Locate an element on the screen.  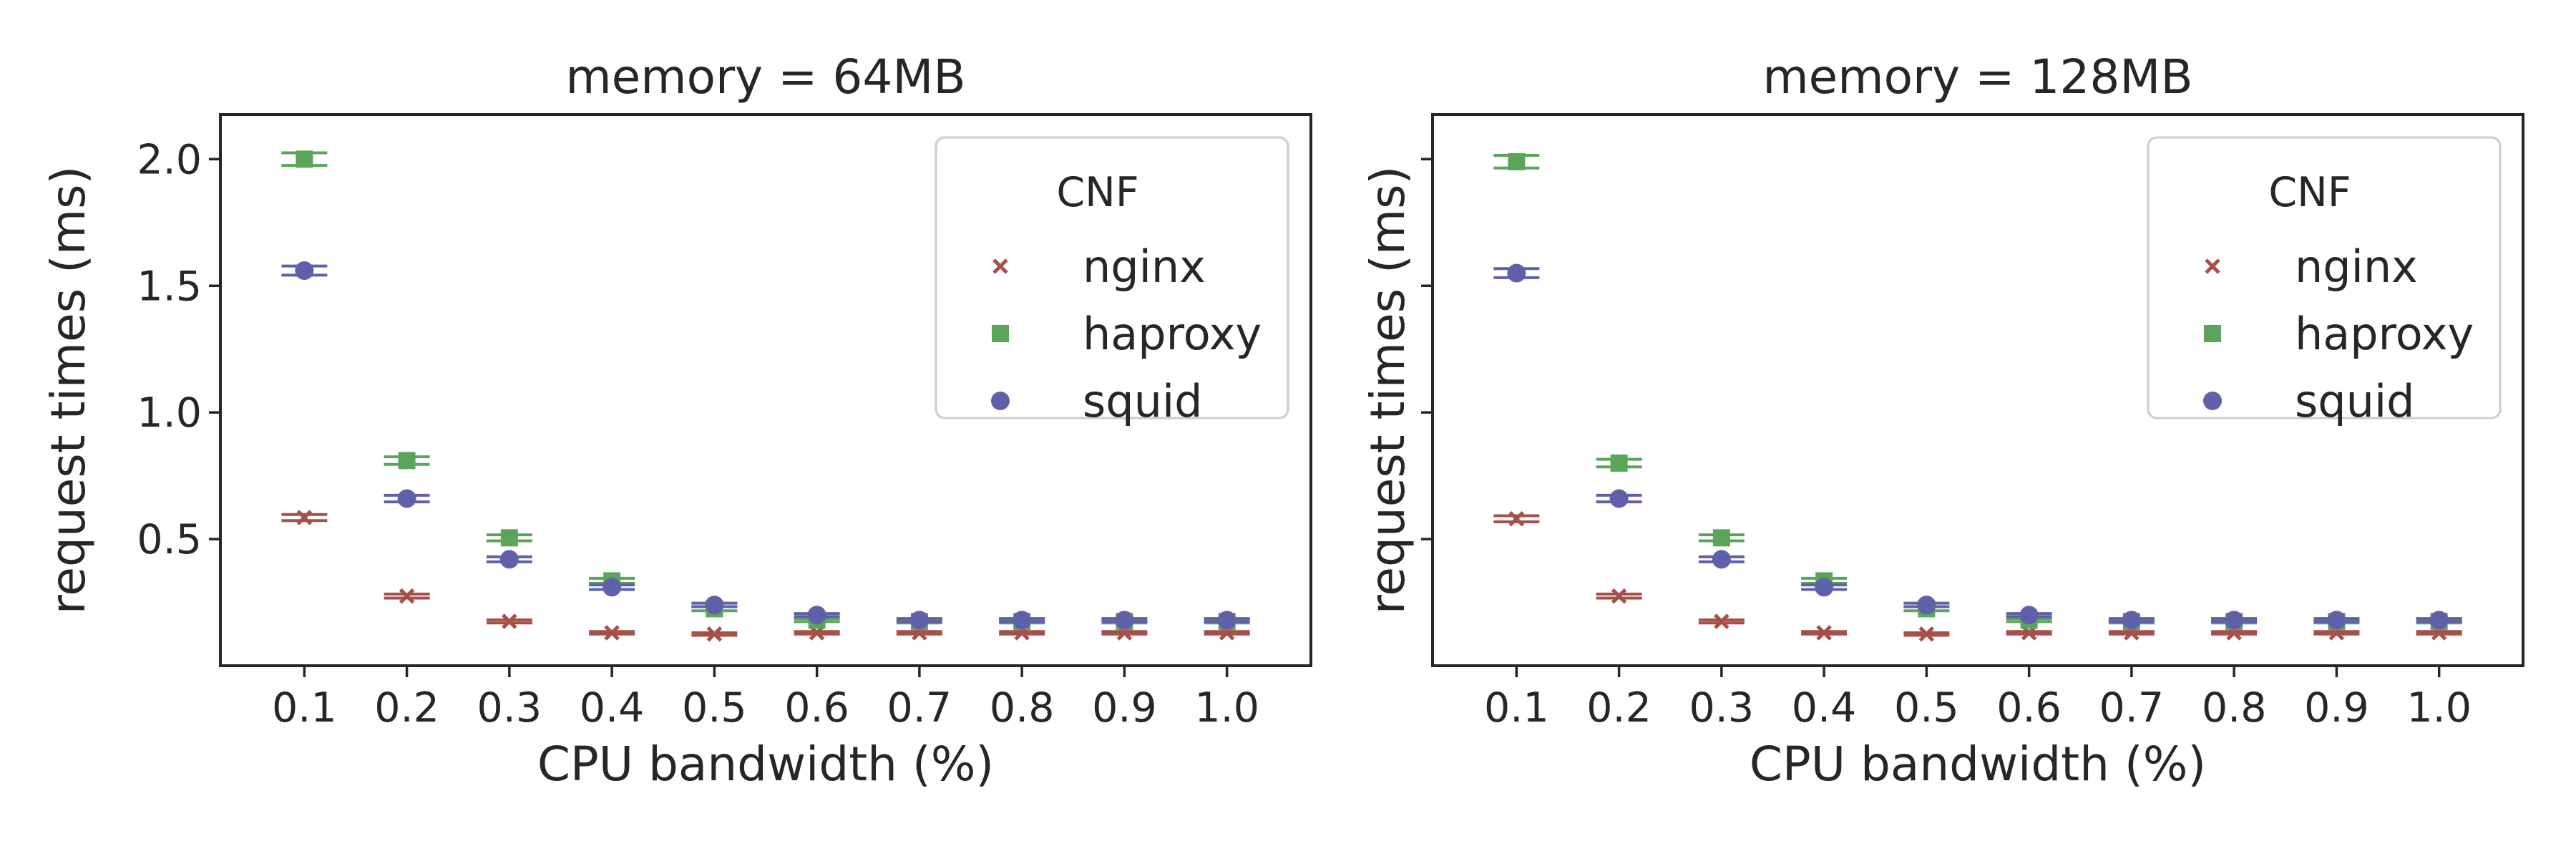
y-tick-label: 1.5 is located at coordinates (169, 286).